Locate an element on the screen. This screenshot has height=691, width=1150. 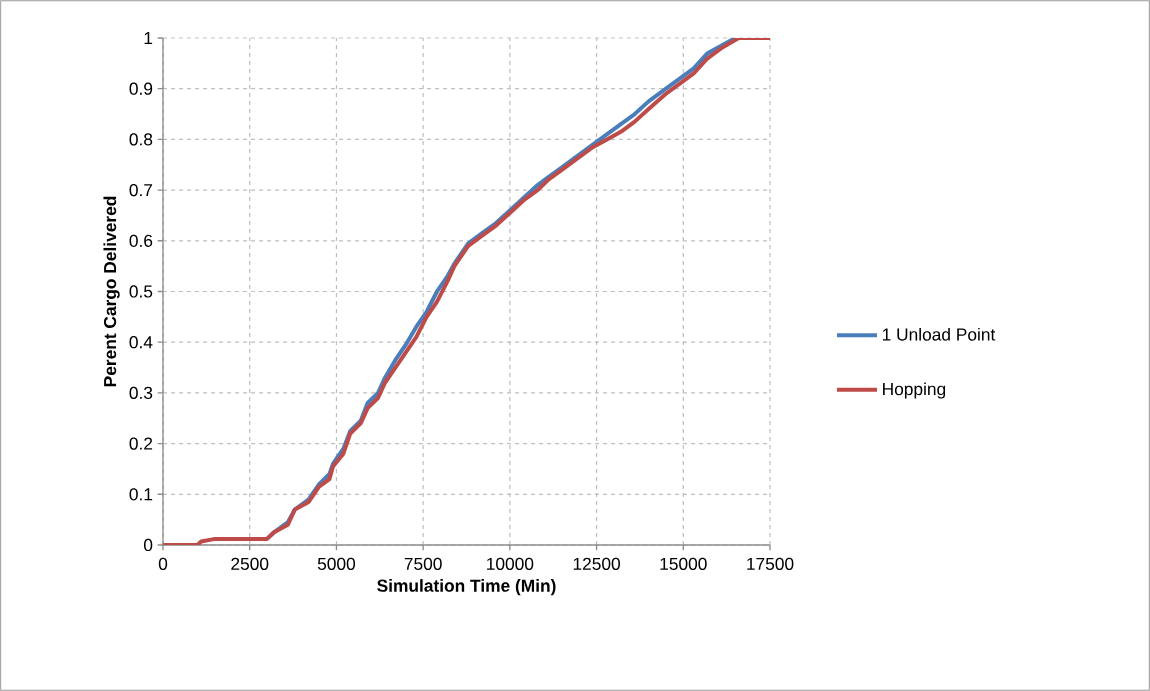
y-tick-label: 0.7 is located at coordinates (141, 190).